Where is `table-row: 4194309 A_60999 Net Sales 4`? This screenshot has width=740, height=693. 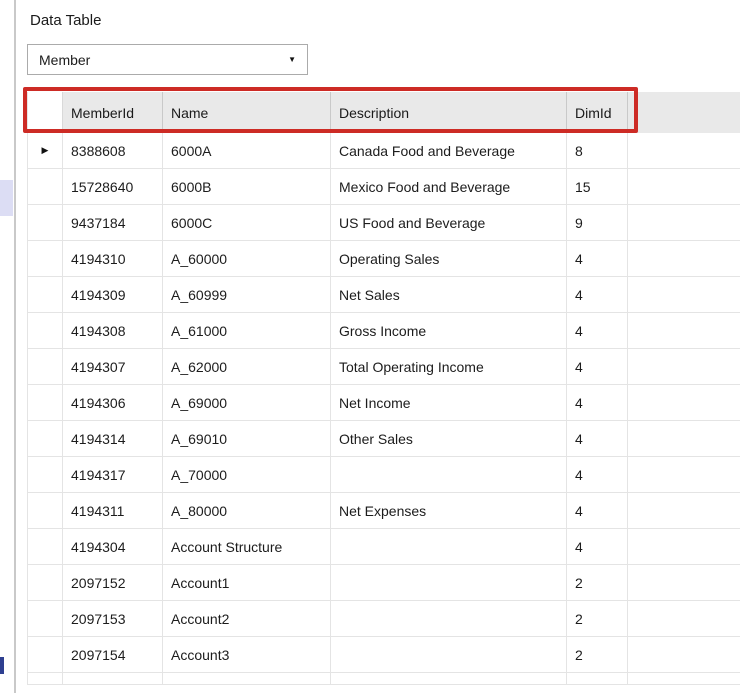
table-row: 4194309 A_60999 Net Sales 4 is located at coordinates (384, 295).